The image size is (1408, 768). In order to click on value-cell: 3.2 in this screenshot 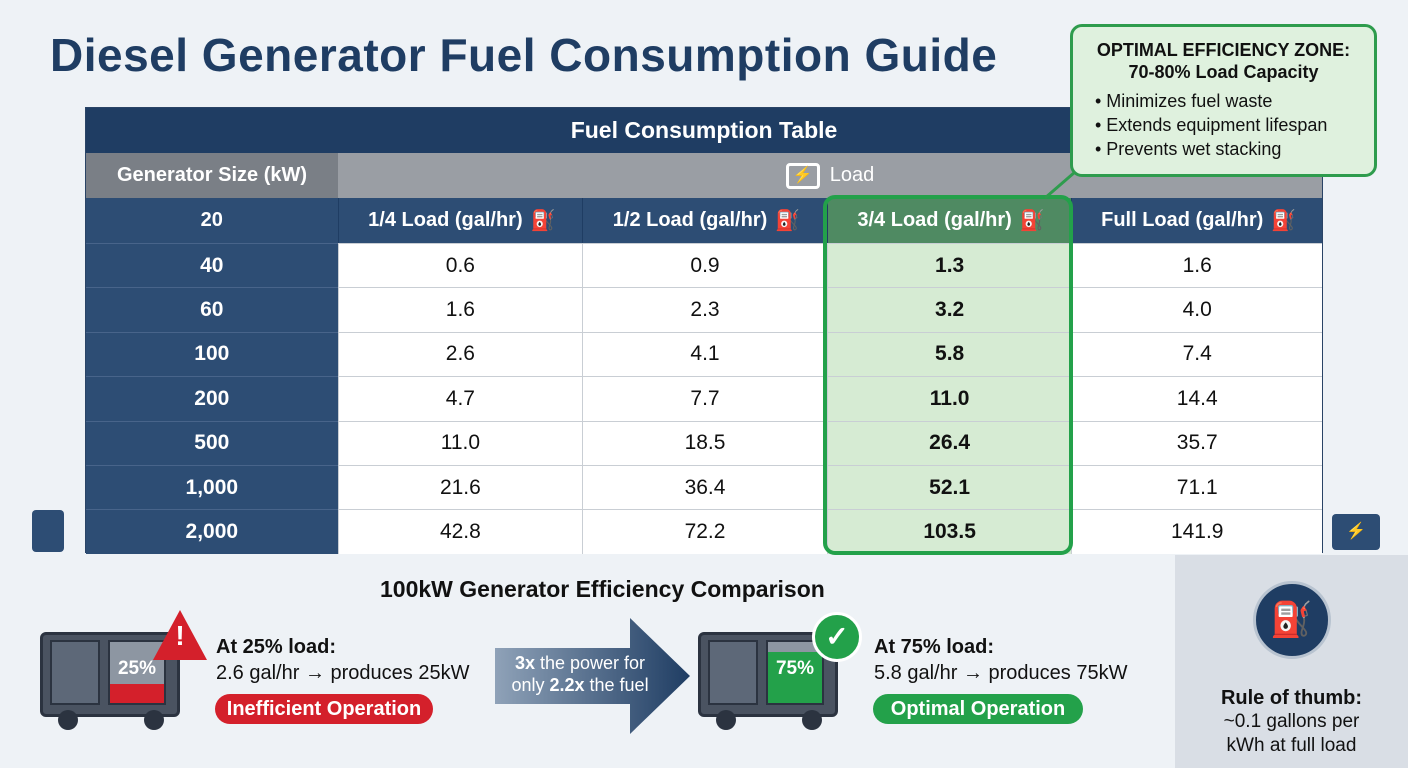, I will do `click(949, 309)`.